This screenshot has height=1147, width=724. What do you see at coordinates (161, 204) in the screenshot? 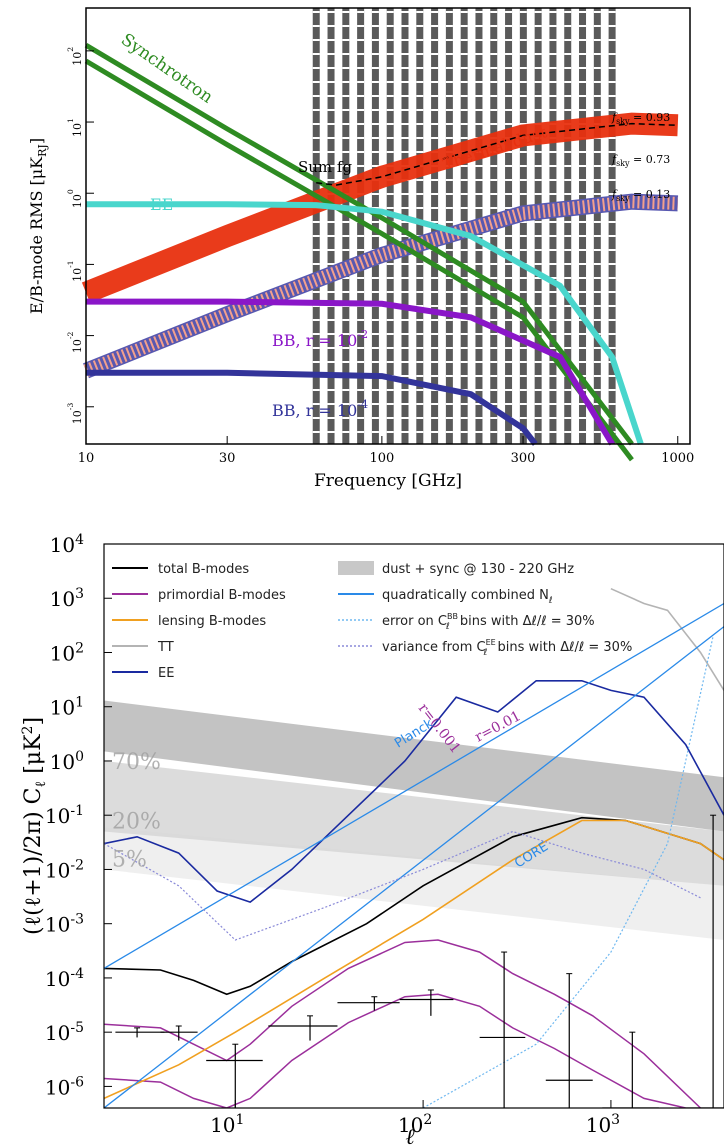
I see `ee-label: EE` at bounding box center [161, 204].